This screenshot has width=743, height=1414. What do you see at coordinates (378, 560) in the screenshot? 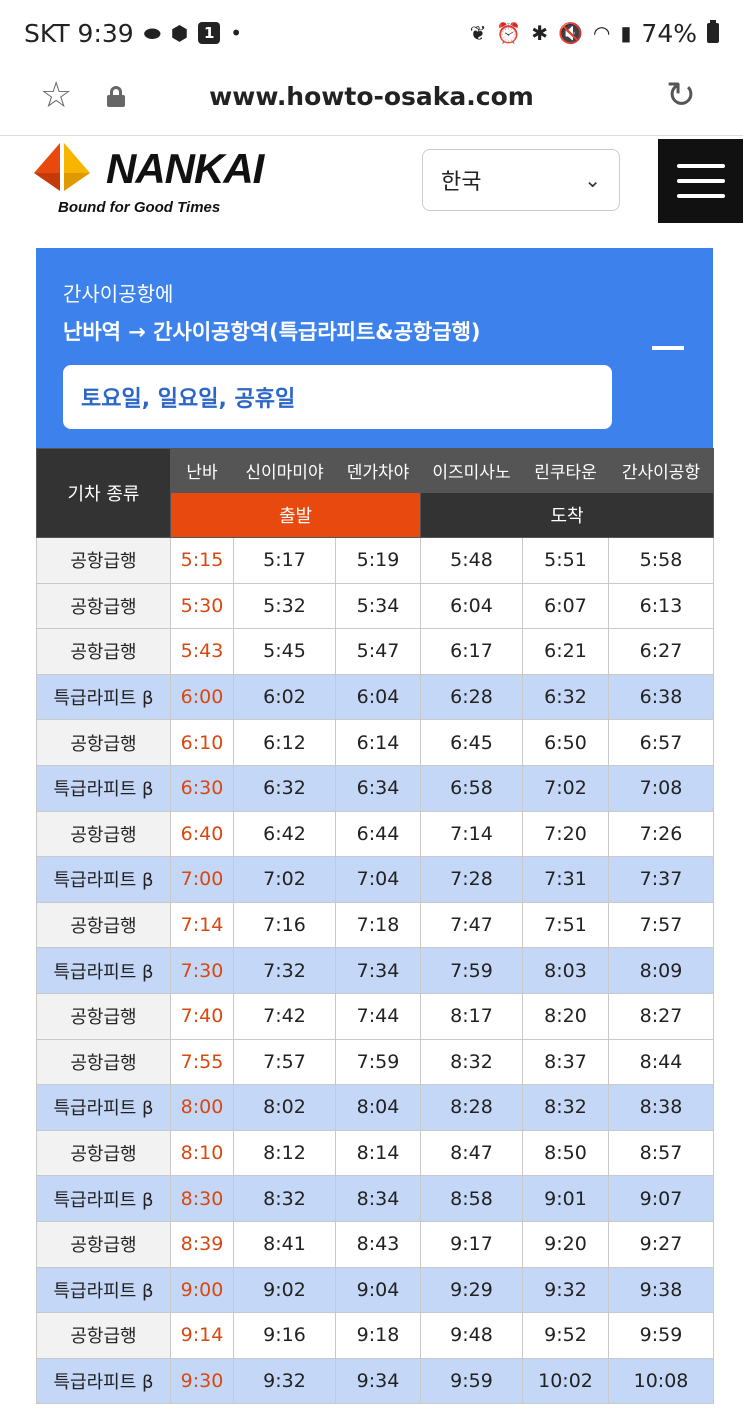
I see `time-cell: 5:19` at bounding box center [378, 560].